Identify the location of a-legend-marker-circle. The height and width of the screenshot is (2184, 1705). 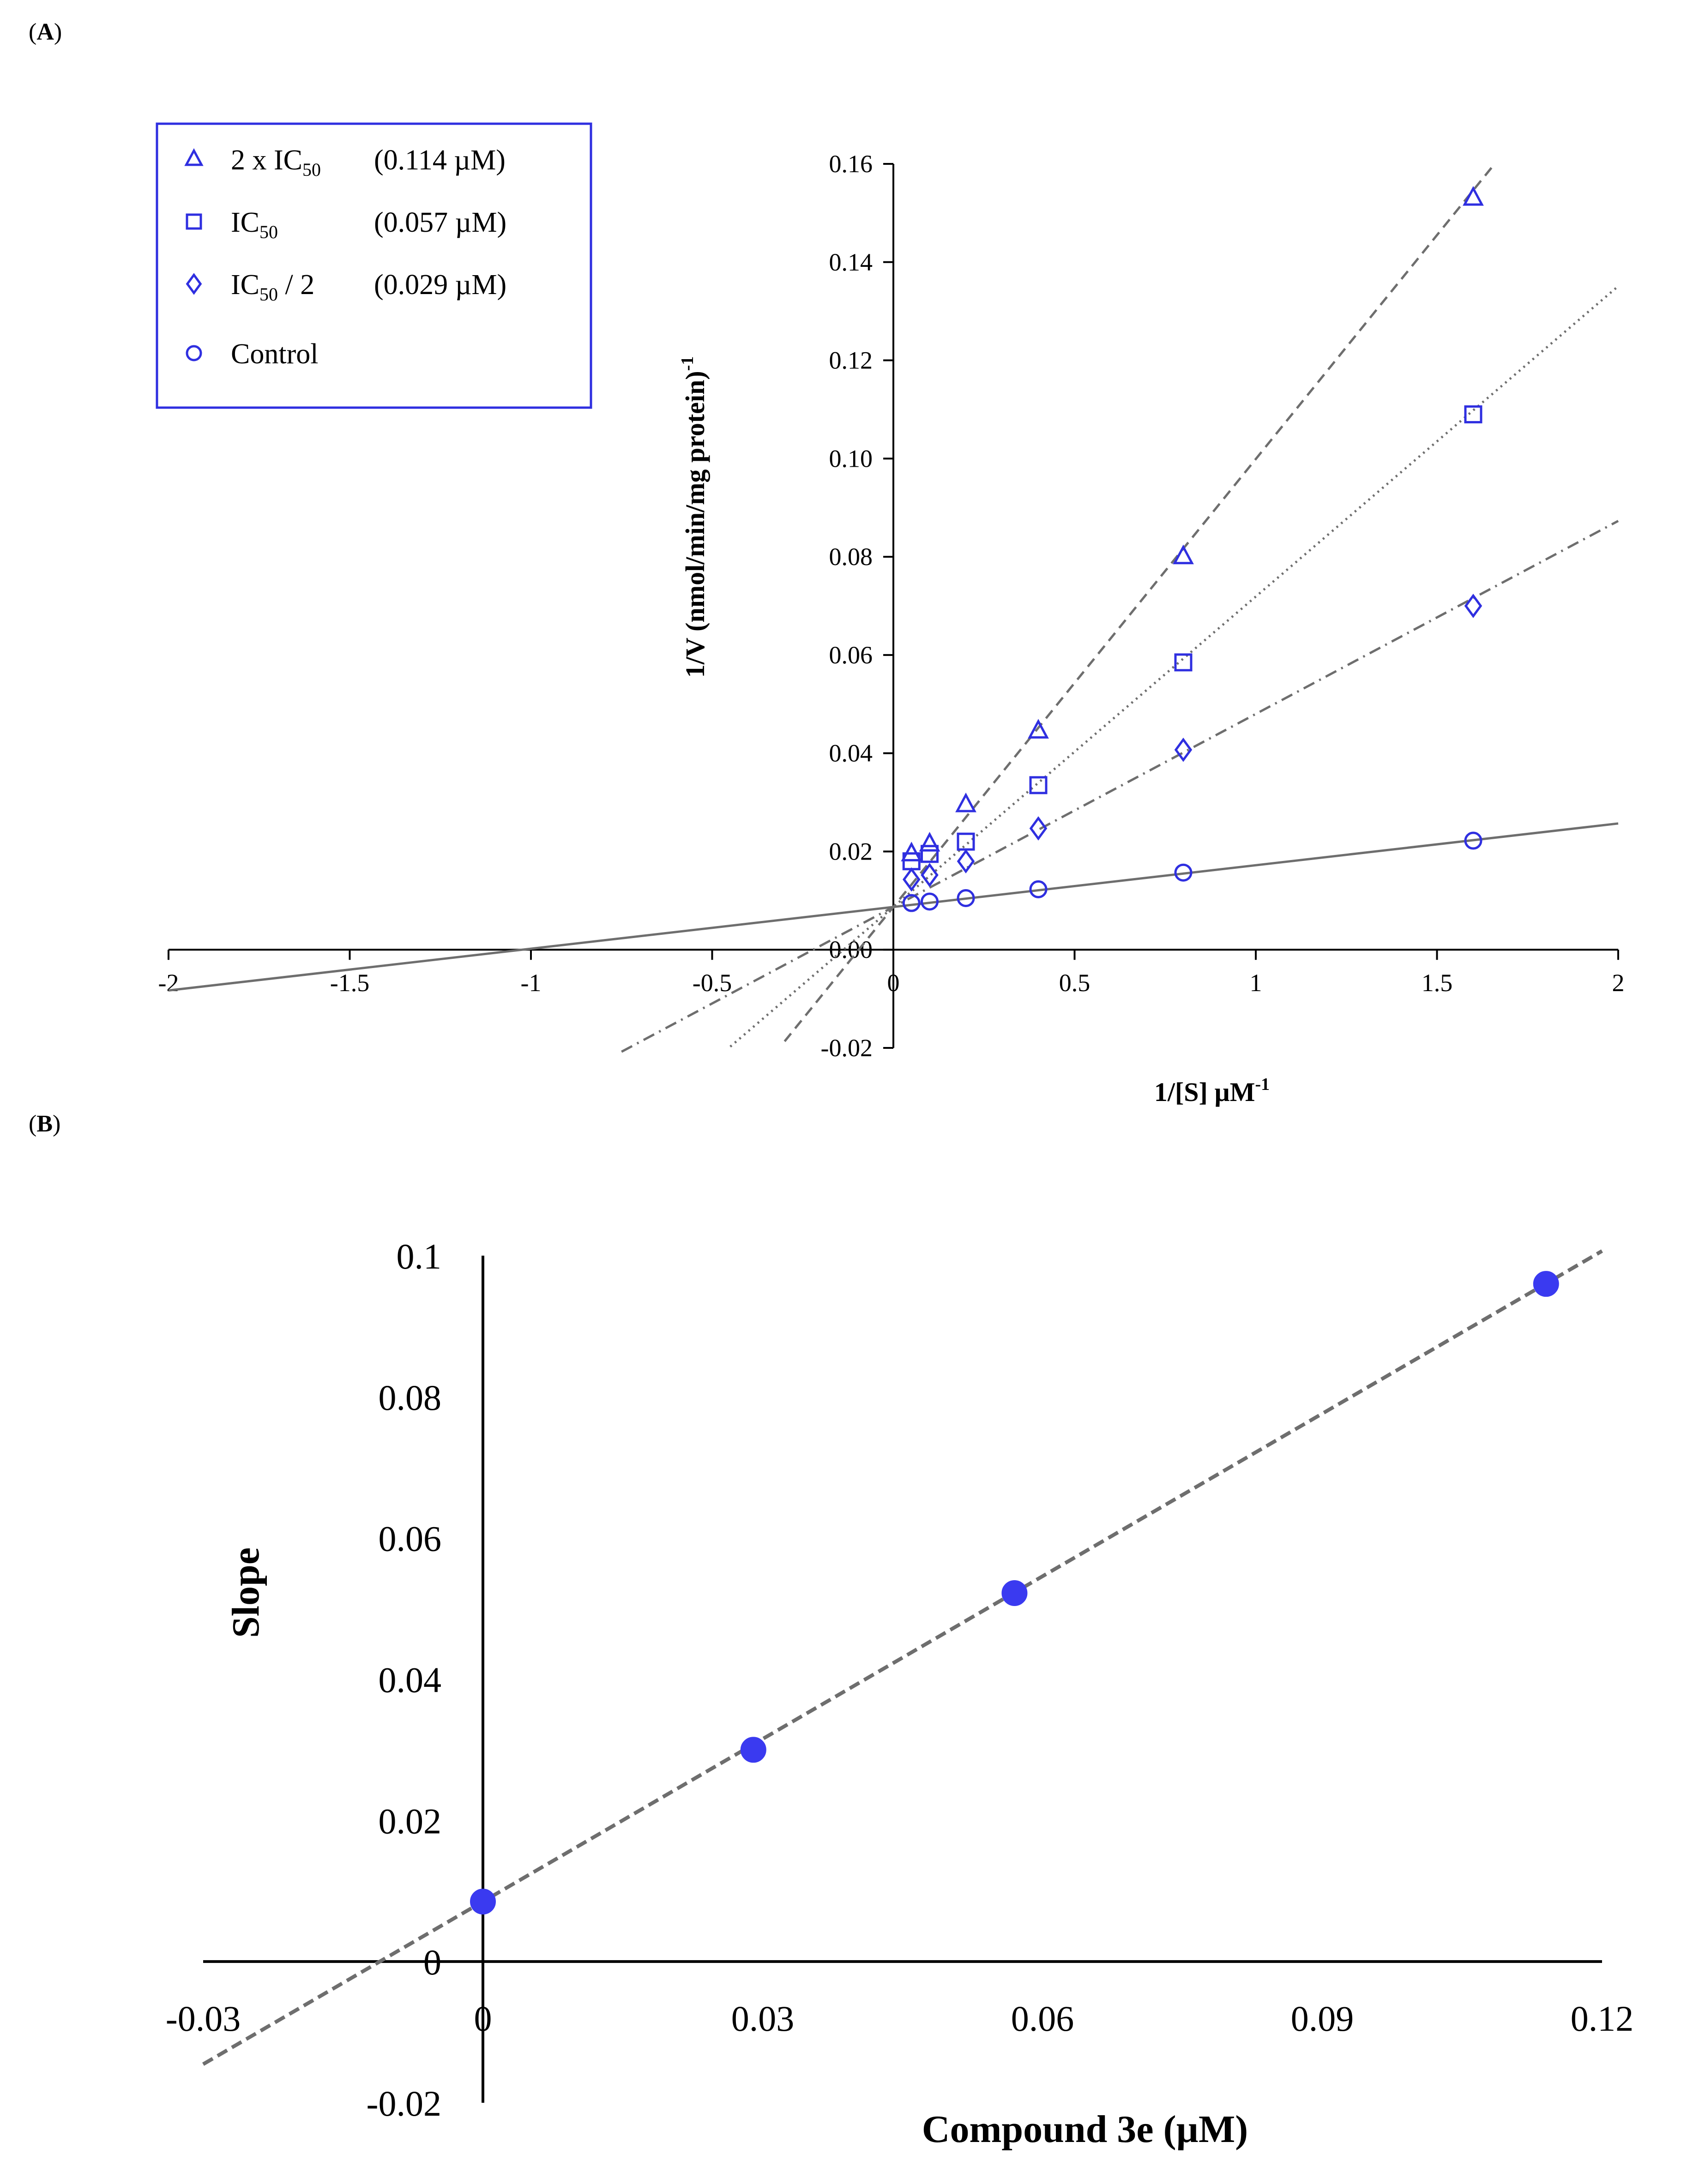
(194, 353).